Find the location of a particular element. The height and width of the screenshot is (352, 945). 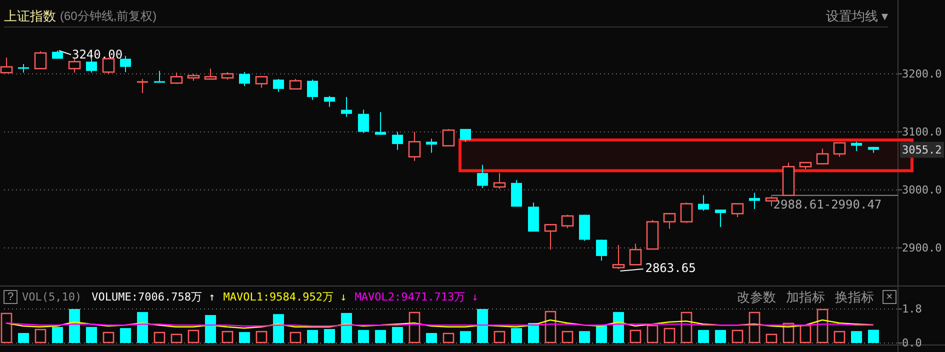

y-tick-label: 1.8 is located at coordinates (912, 309).